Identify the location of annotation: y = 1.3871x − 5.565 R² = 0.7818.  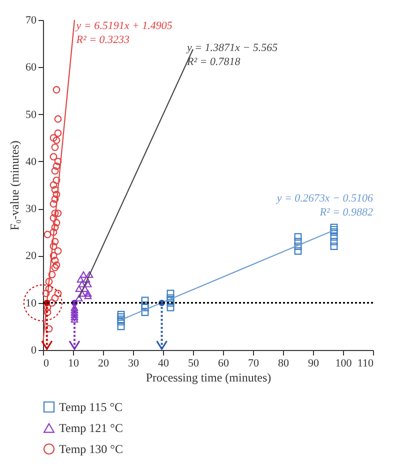
(232, 55).